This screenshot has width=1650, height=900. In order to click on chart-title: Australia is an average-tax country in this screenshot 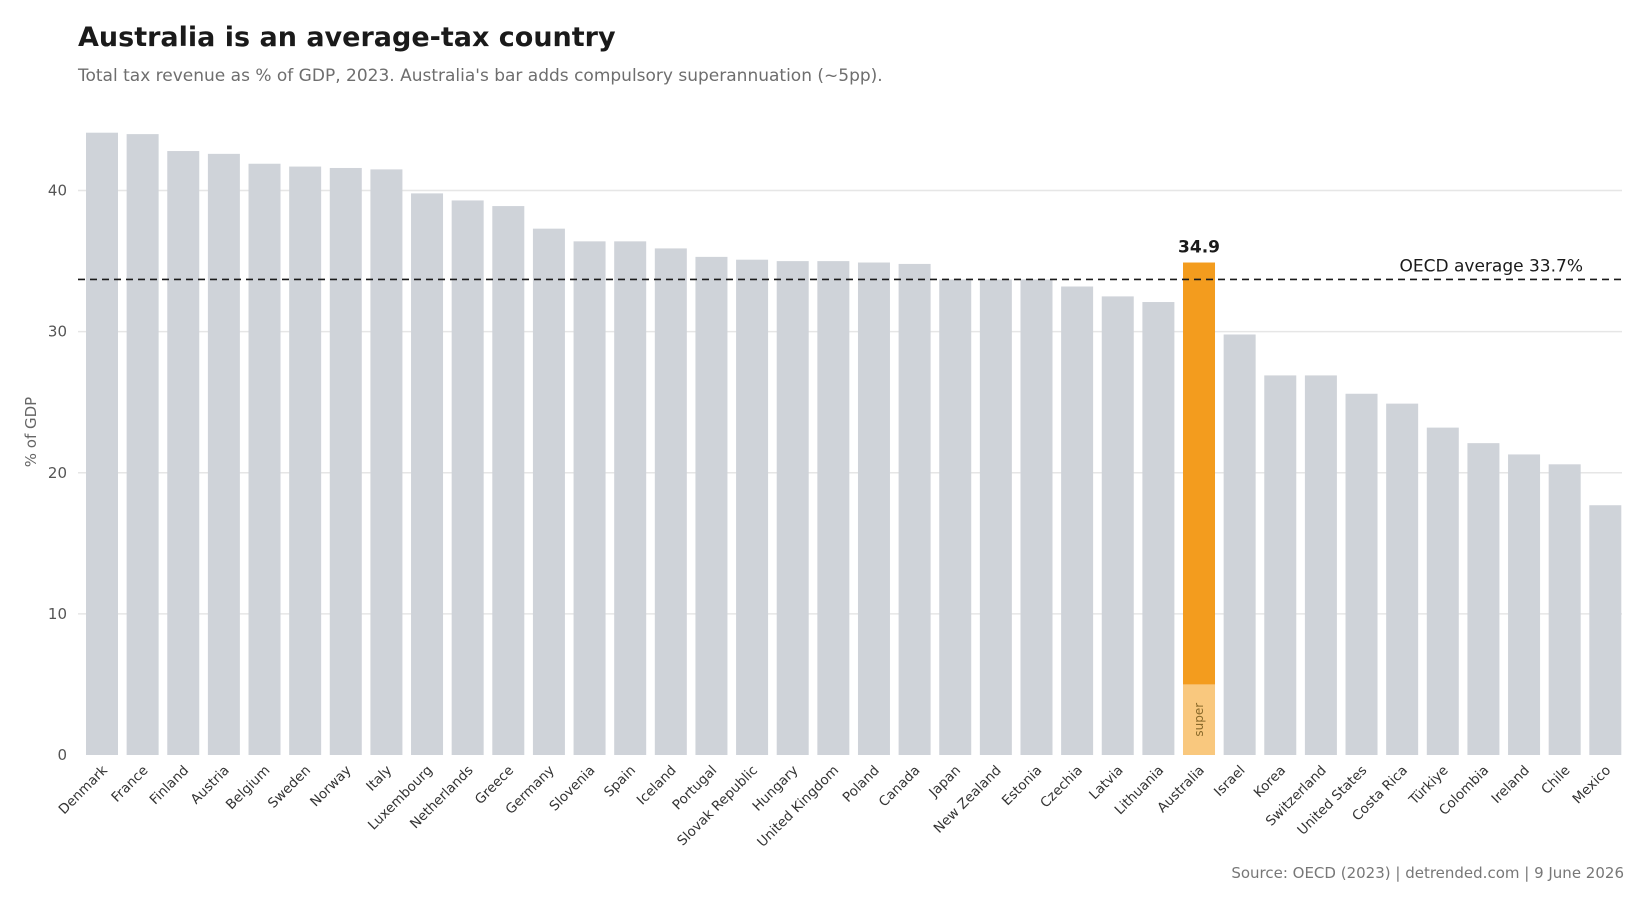, I will do `click(347, 37)`.